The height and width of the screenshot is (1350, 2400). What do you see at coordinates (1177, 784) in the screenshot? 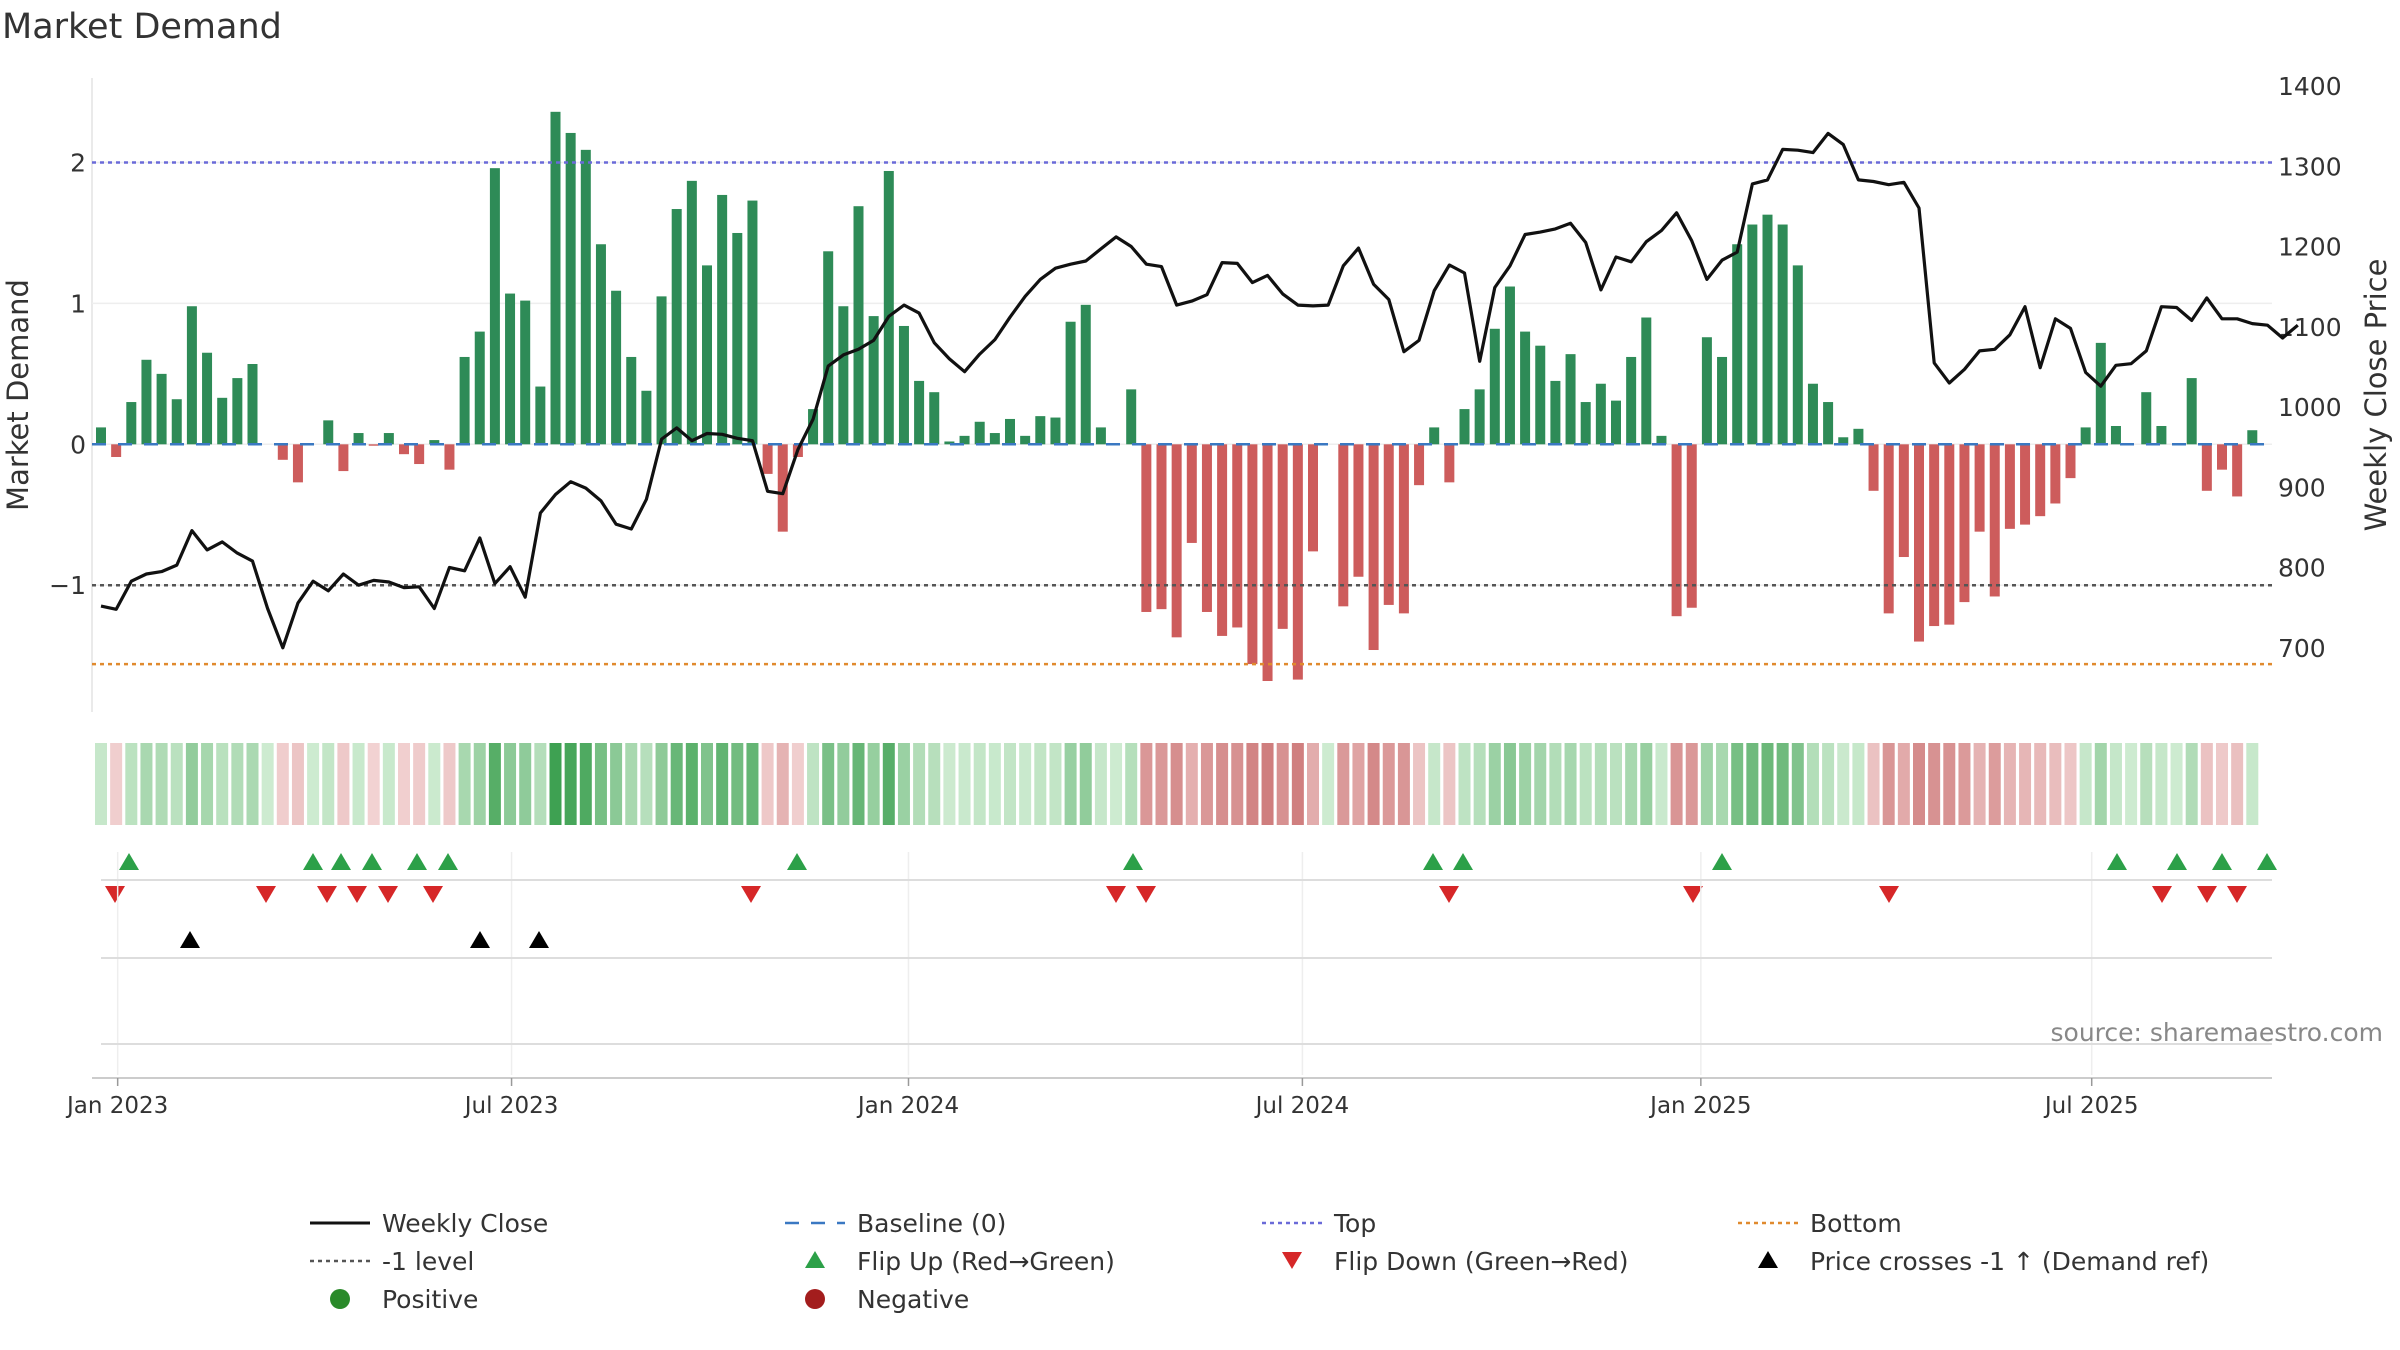
I see `demand-heat-strip` at bounding box center [1177, 784].